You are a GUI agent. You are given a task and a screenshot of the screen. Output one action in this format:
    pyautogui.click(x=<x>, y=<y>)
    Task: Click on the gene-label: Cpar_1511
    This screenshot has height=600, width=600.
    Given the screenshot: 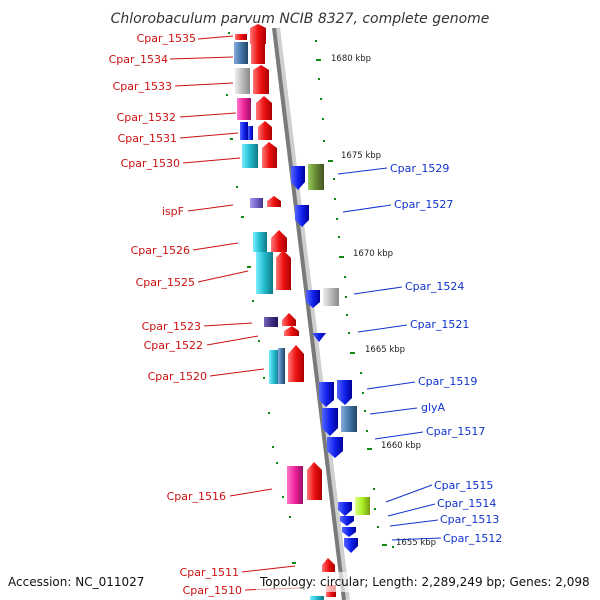 What is the action you would take?
    pyautogui.click(x=209, y=572)
    